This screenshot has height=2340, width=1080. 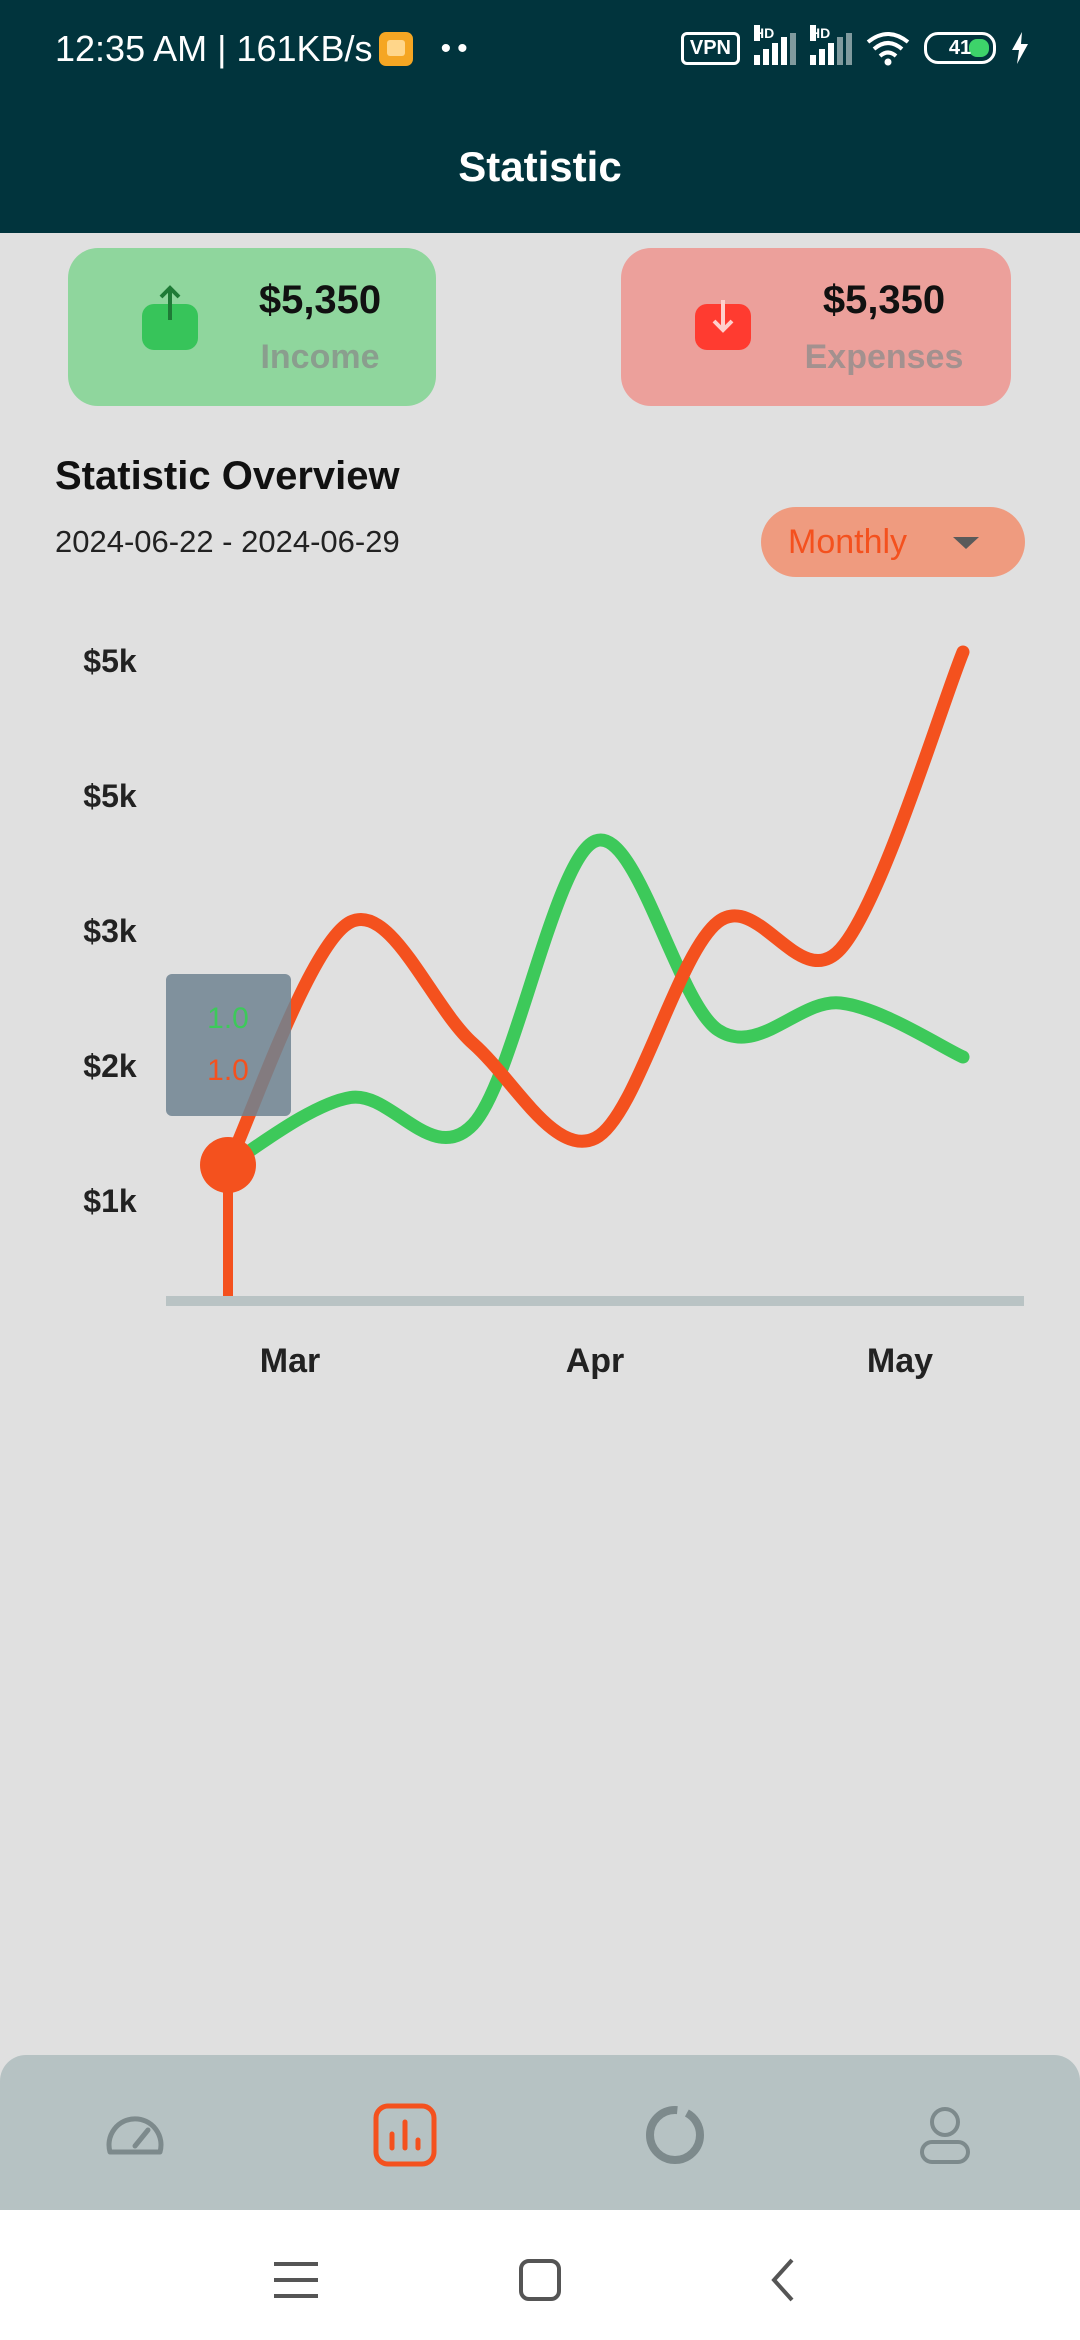 I want to click on status-left: 12:35 AM | 161KB/s ••, so click(x=264, y=49).